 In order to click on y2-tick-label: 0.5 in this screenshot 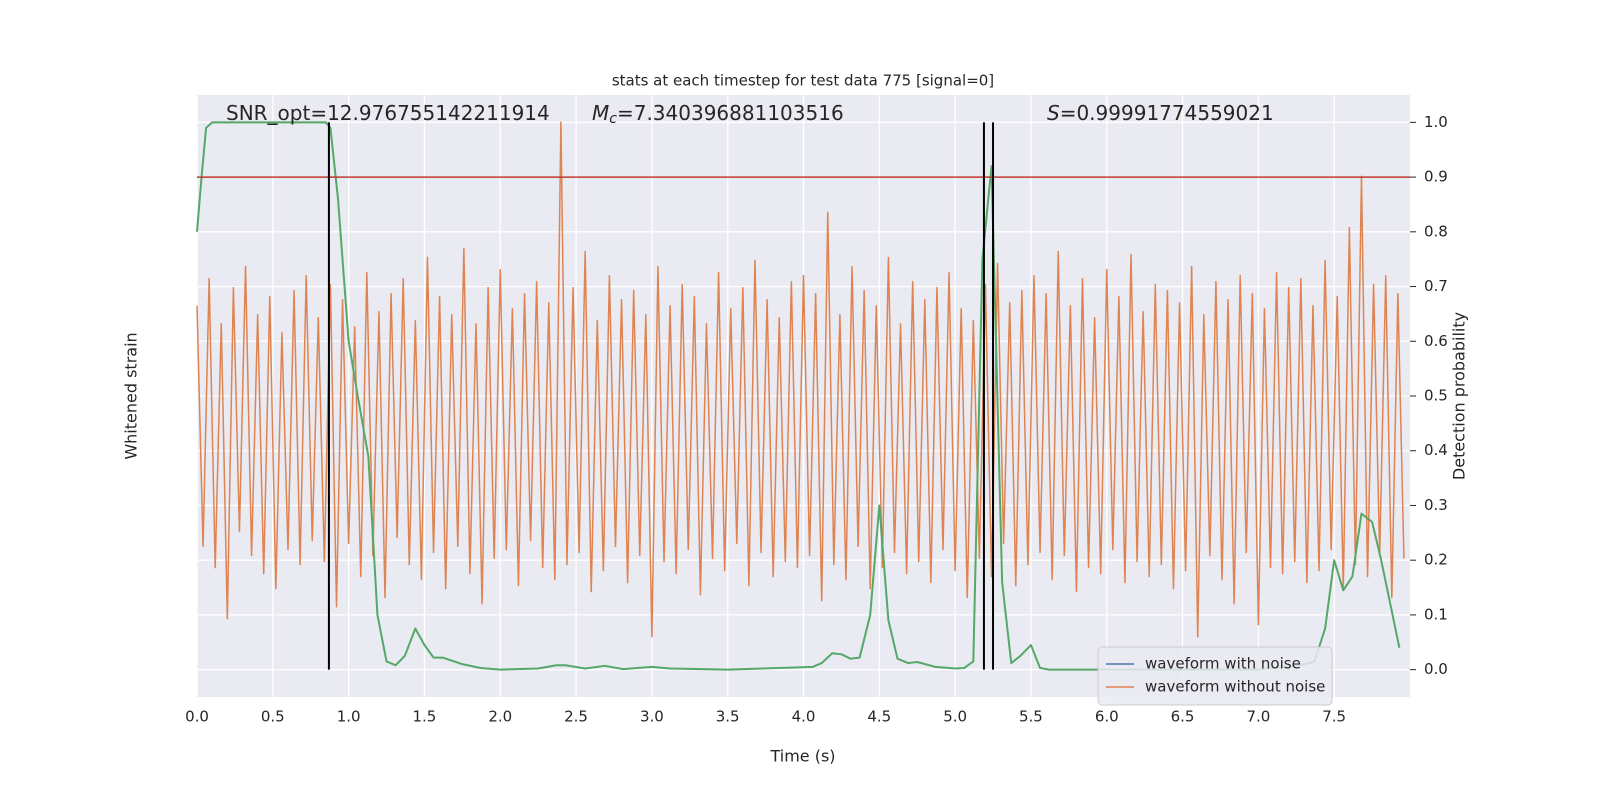, I will do `click(1436, 396)`.